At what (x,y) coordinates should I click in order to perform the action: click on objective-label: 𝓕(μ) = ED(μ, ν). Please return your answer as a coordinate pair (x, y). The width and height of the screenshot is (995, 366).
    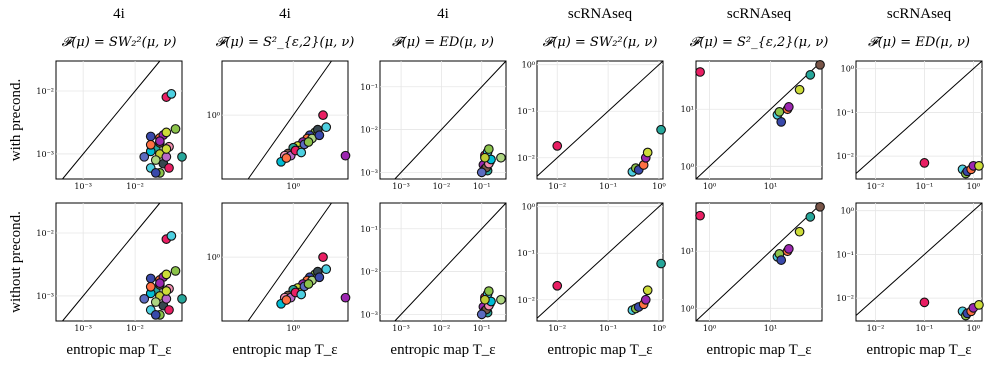
    Looking at the image, I should click on (919, 42).